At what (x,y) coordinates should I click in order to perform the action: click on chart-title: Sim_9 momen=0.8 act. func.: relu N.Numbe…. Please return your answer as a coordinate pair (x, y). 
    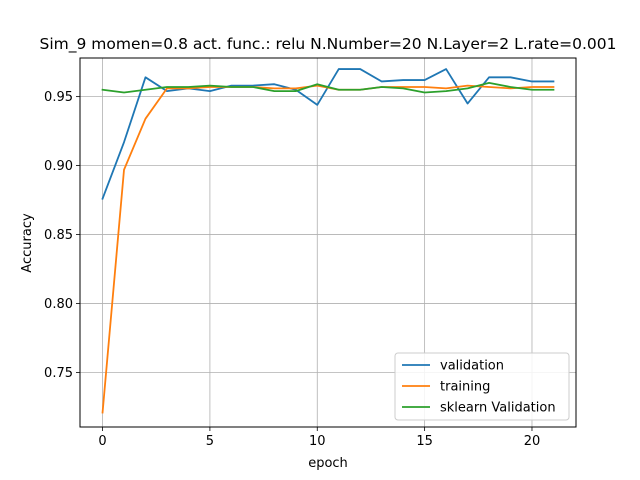
    Looking at the image, I should click on (327, 44).